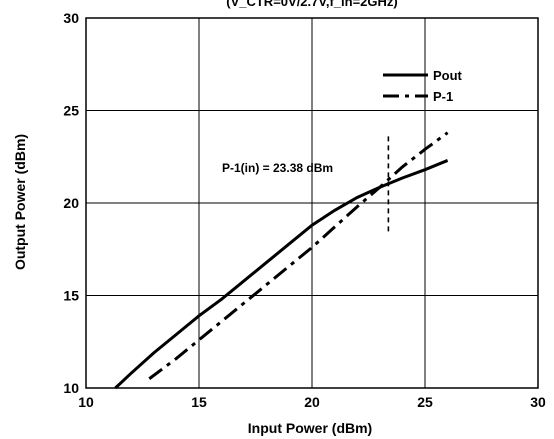 This screenshot has height=439, width=554. What do you see at coordinates (423, 86) in the screenshot?
I see `legend: Pout P-1` at bounding box center [423, 86].